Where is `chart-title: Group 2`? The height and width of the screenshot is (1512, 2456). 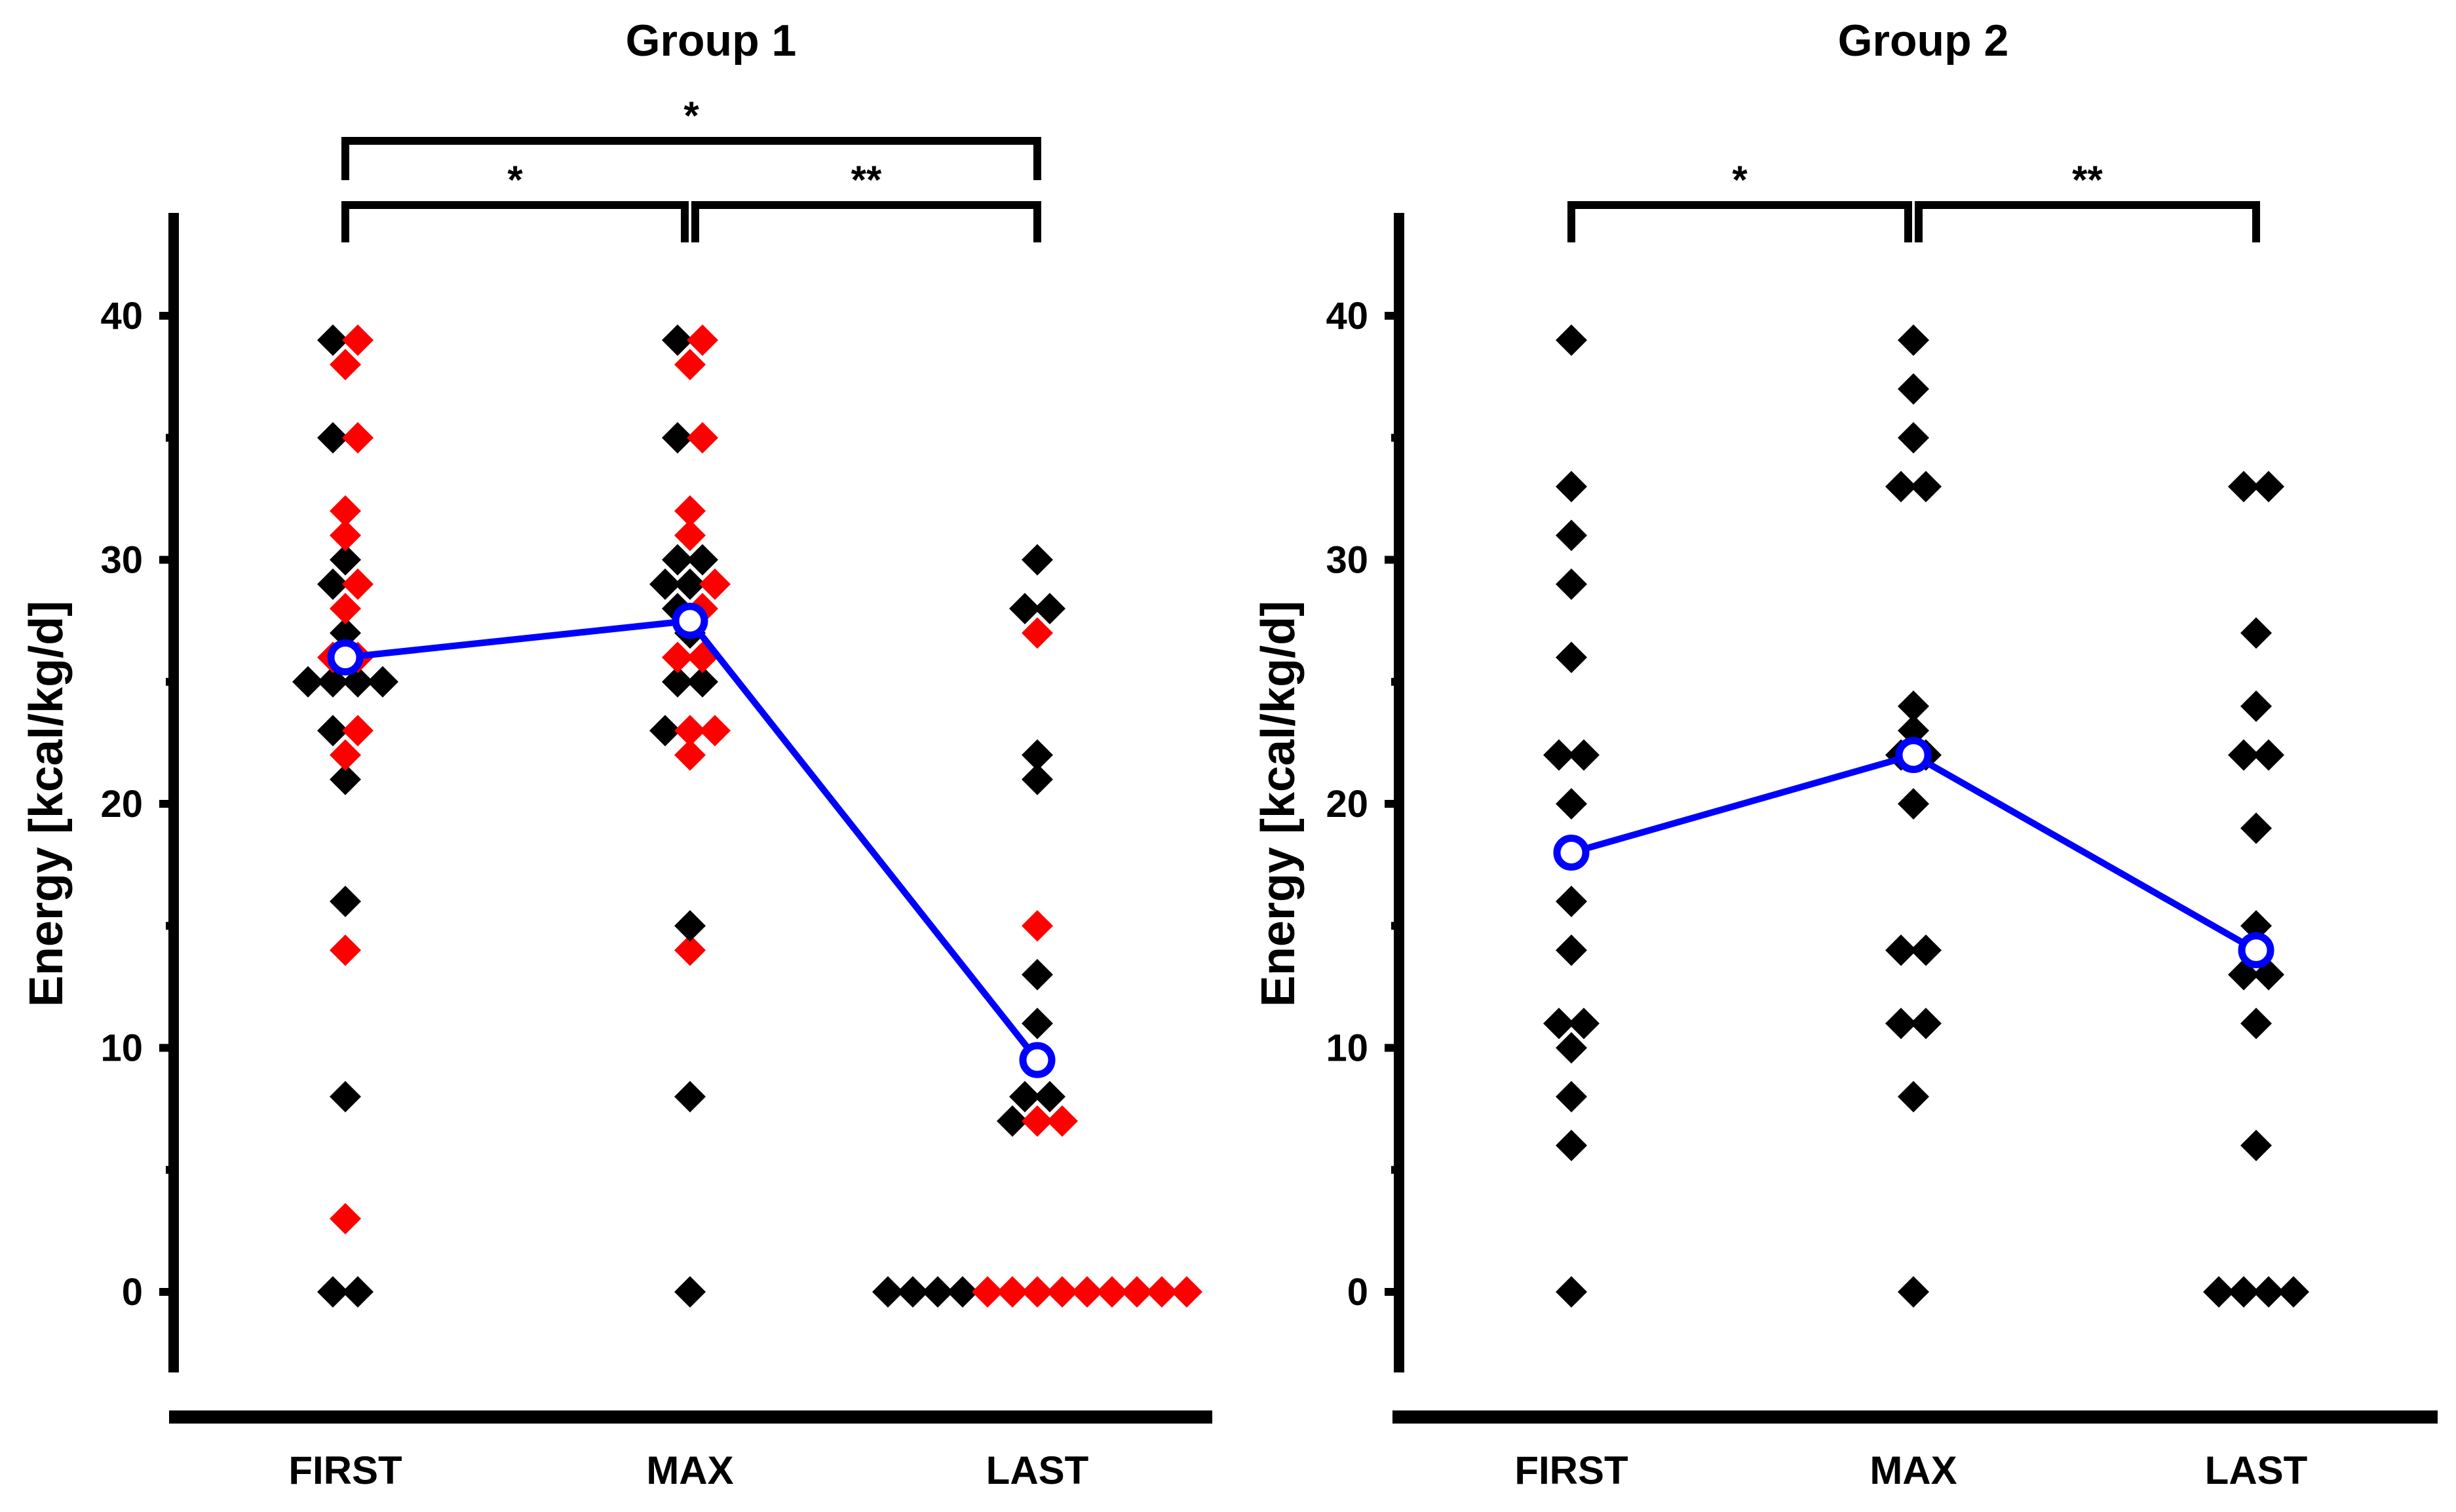
chart-title: Group 2 is located at coordinates (1923, 41).